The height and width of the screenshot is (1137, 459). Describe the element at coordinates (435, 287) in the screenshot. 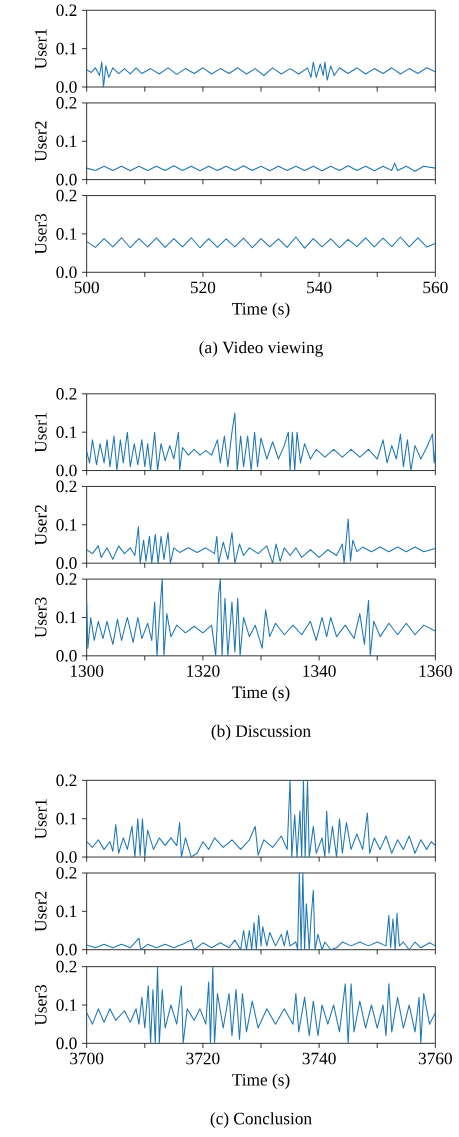

I see `x-tick-label: 560` at that location.